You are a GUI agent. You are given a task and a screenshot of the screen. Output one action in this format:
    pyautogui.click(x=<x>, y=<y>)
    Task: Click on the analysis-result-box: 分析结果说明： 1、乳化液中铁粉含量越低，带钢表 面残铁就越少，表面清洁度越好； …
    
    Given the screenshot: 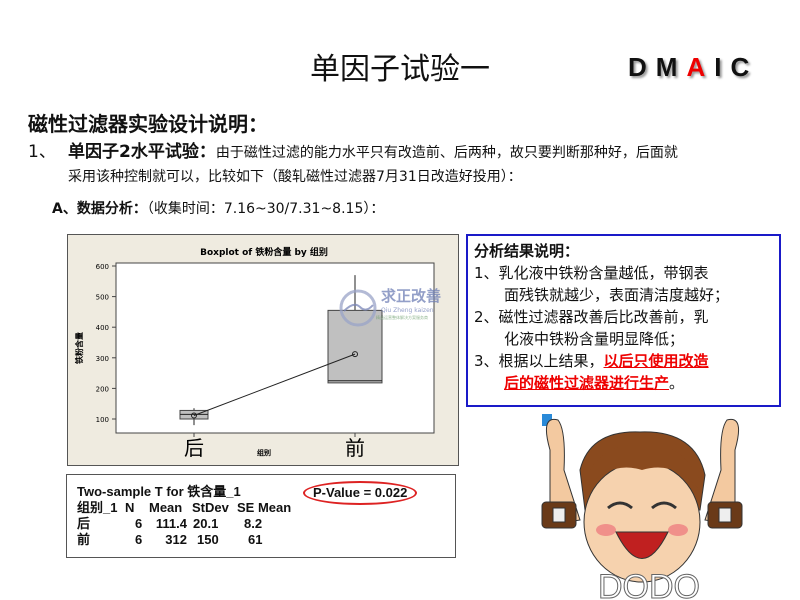 What is the action you would take?
    pyautogui.click(x=623, y=320)
    